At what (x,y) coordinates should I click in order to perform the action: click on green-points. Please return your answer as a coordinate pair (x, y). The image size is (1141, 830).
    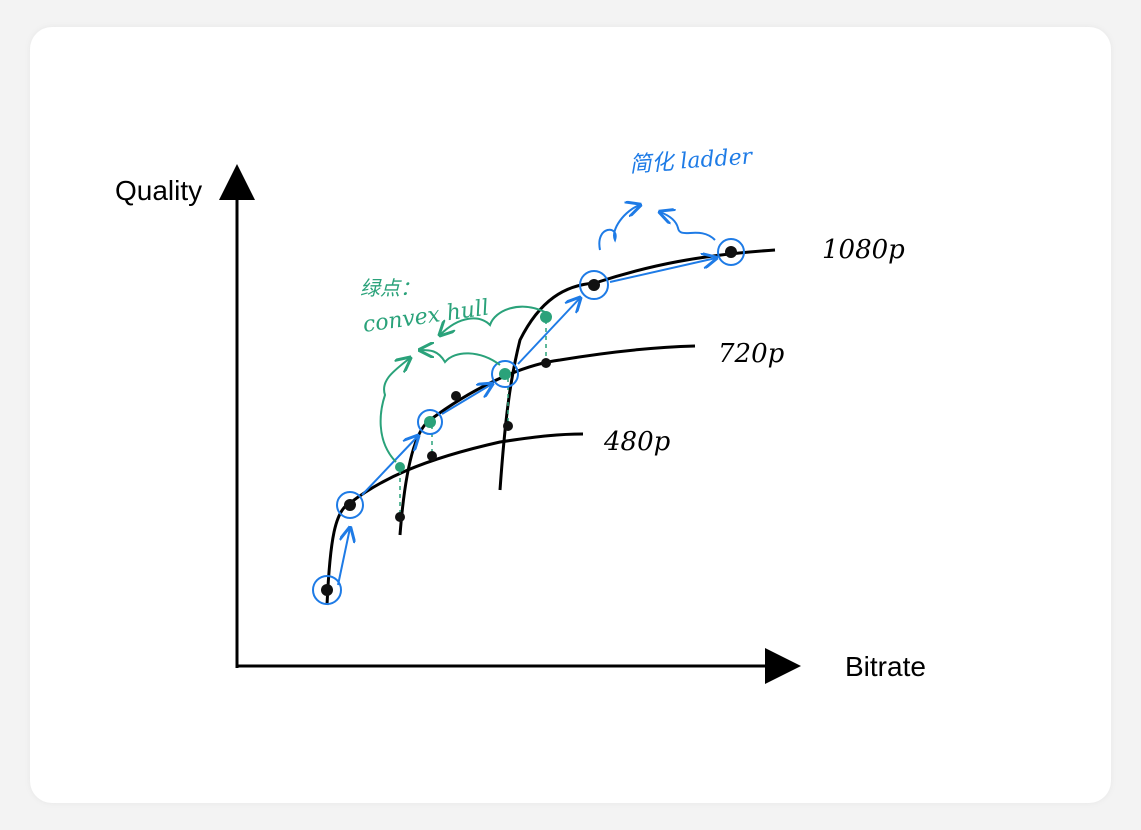
    Looking at the image, I should click on (473, 391).